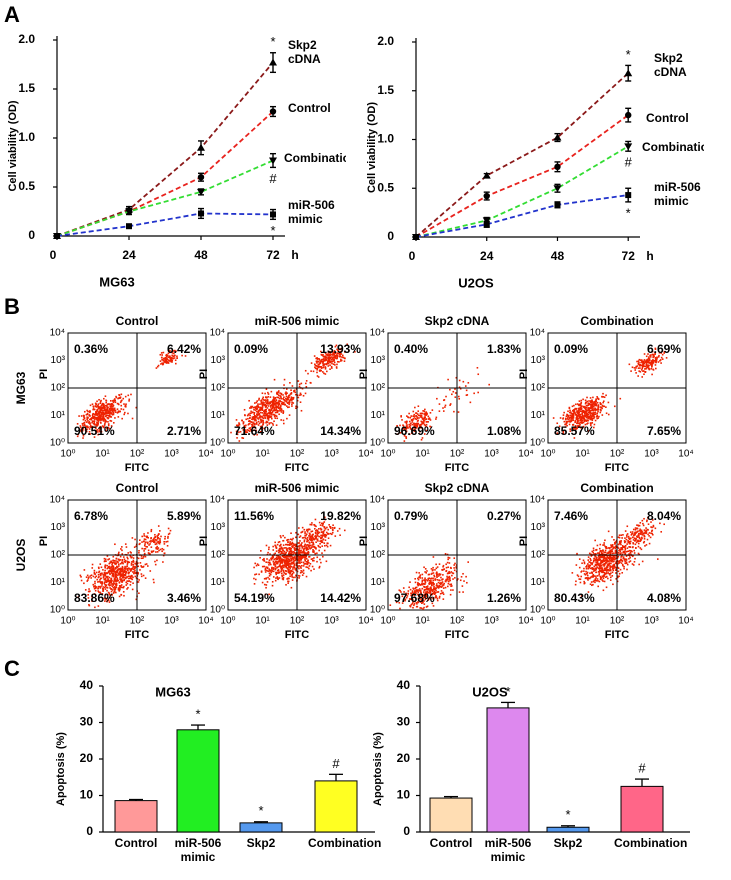 This screenshot has width=731, height=880. Describe the element at coordinates (378, 415) in the screenshot. I see `y-tick-label: 10¹` at that location.